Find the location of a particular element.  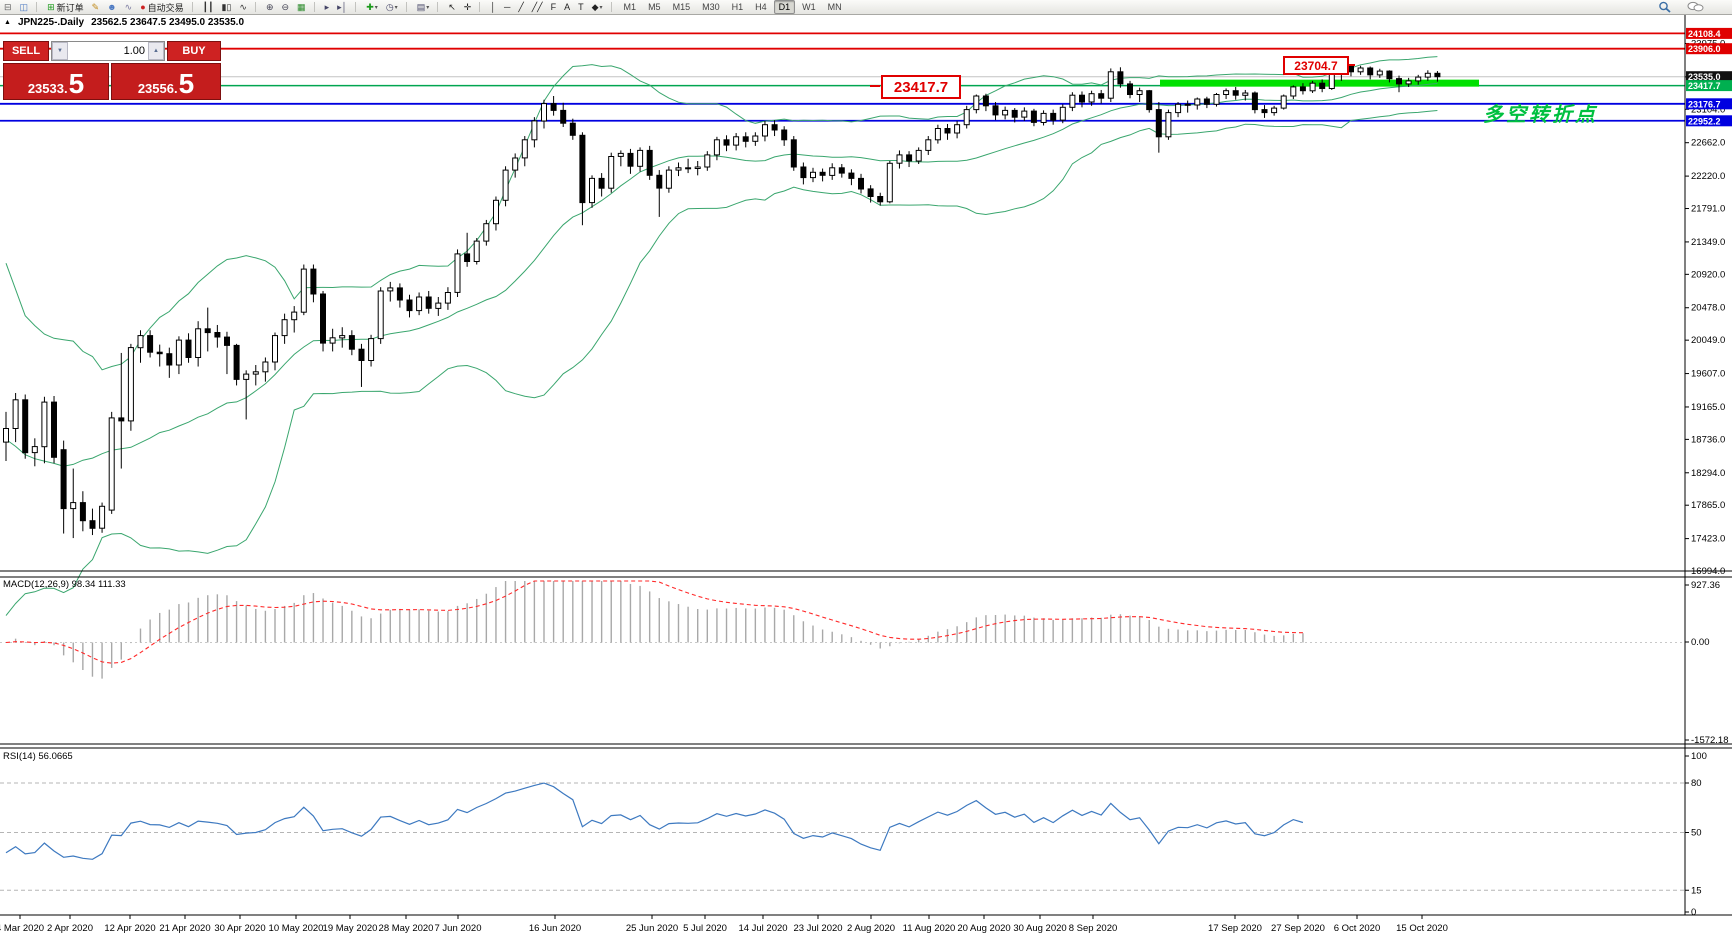

channel-icon: ╱╱ is located at coordinates (537, 7).